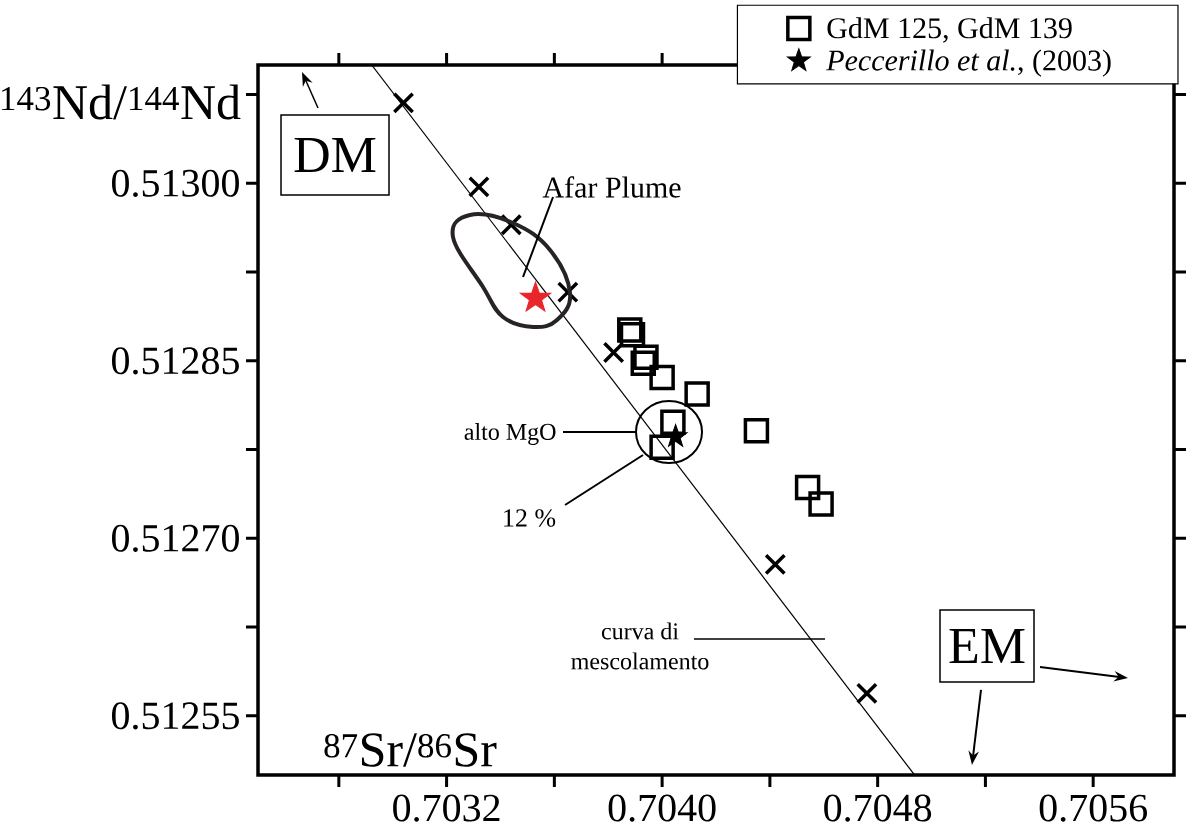 The image size is (1196, 834). Describe the element at coordinates (878, 808) in the screenshot. I see `x-tick-label: 0.7048` at that location.